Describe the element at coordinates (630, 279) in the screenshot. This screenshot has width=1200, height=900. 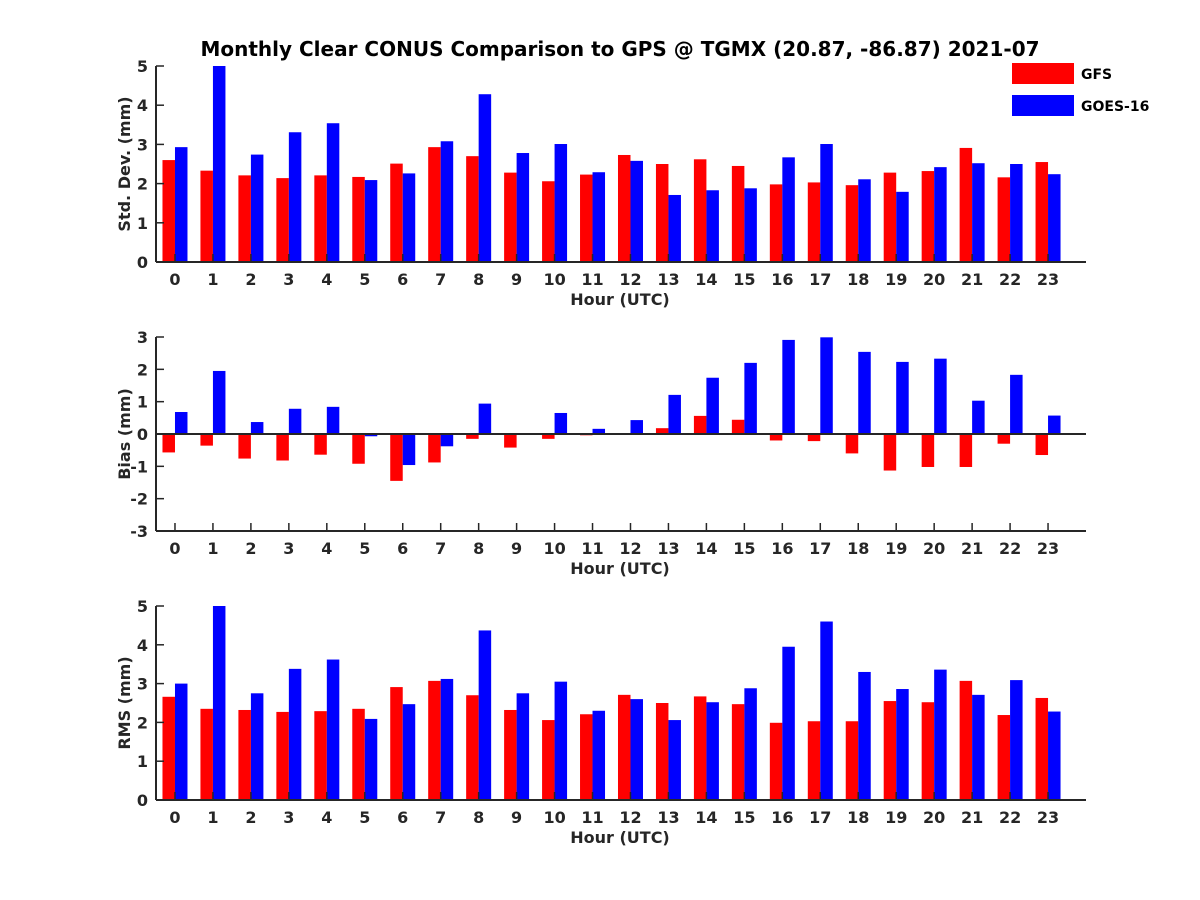
I see `x-tick-label: 12` at that location.